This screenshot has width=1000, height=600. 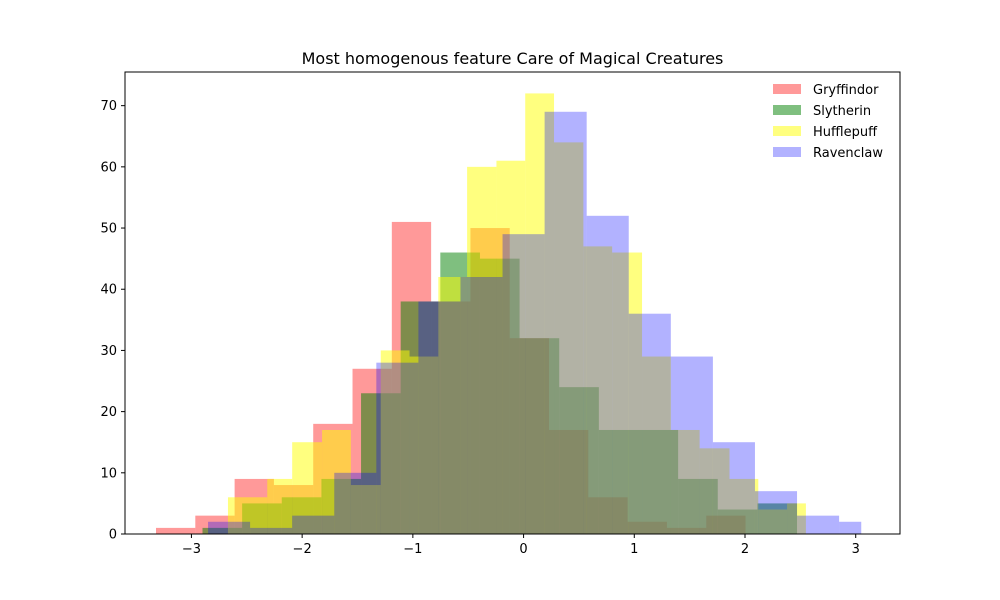 What do you see at coordinates (412, 549) in the screenshot?
I see `x-tick-label: −1` at bounding box center [412, 549].